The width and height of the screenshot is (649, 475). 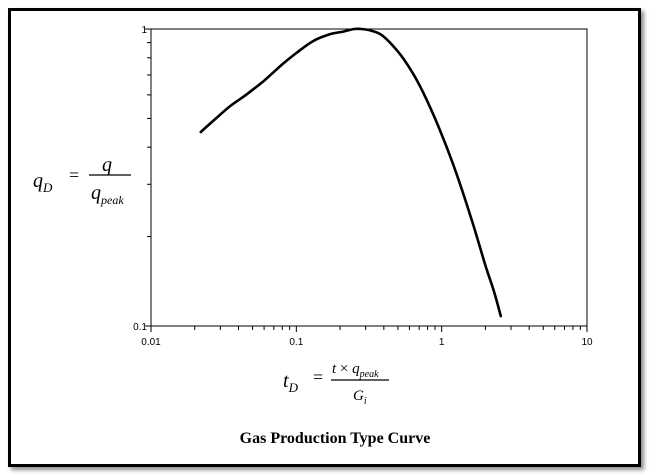 I want to click on xlabel-numerator-sub: peak, so click(x=369, y=374).